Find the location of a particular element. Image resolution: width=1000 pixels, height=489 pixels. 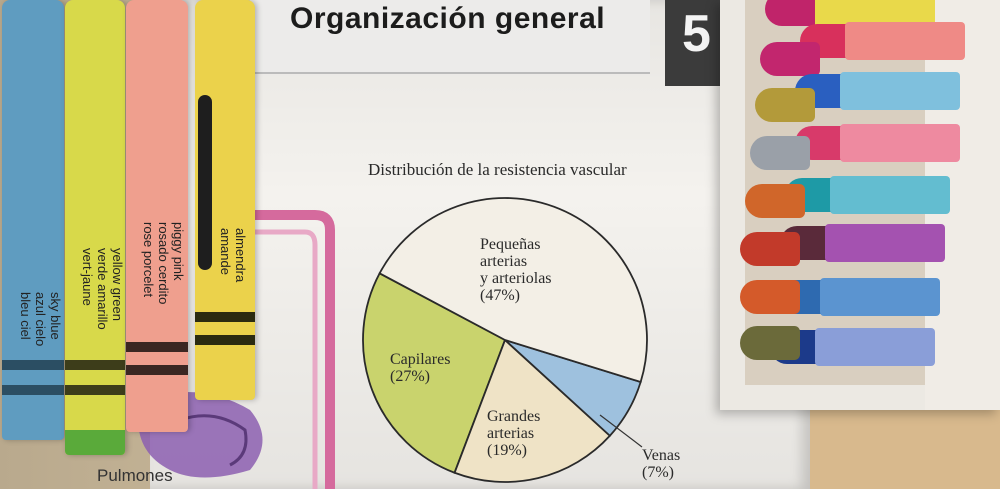

label-line: (27%) is located at coordinates (410, 376).